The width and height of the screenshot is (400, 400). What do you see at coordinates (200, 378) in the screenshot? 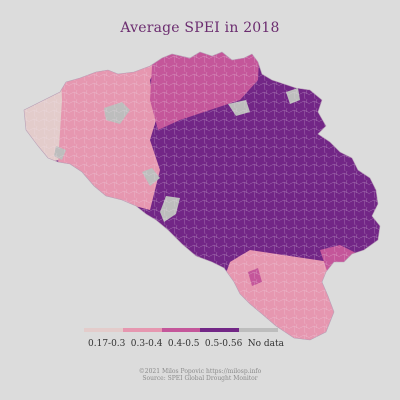
I see `credit-source: Source: SPEI Global Drought Monitor` at bounding box center [200, 378].